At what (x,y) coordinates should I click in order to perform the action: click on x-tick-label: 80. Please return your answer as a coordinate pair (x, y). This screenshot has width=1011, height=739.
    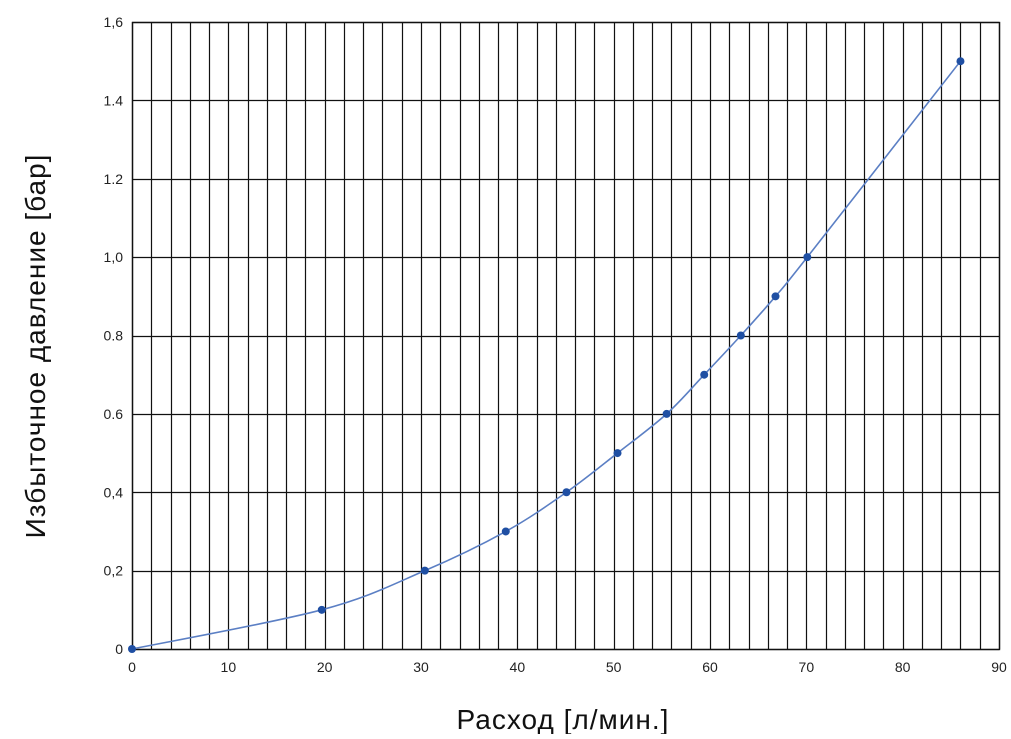
    Looking at the image, I should click on (903, 667).